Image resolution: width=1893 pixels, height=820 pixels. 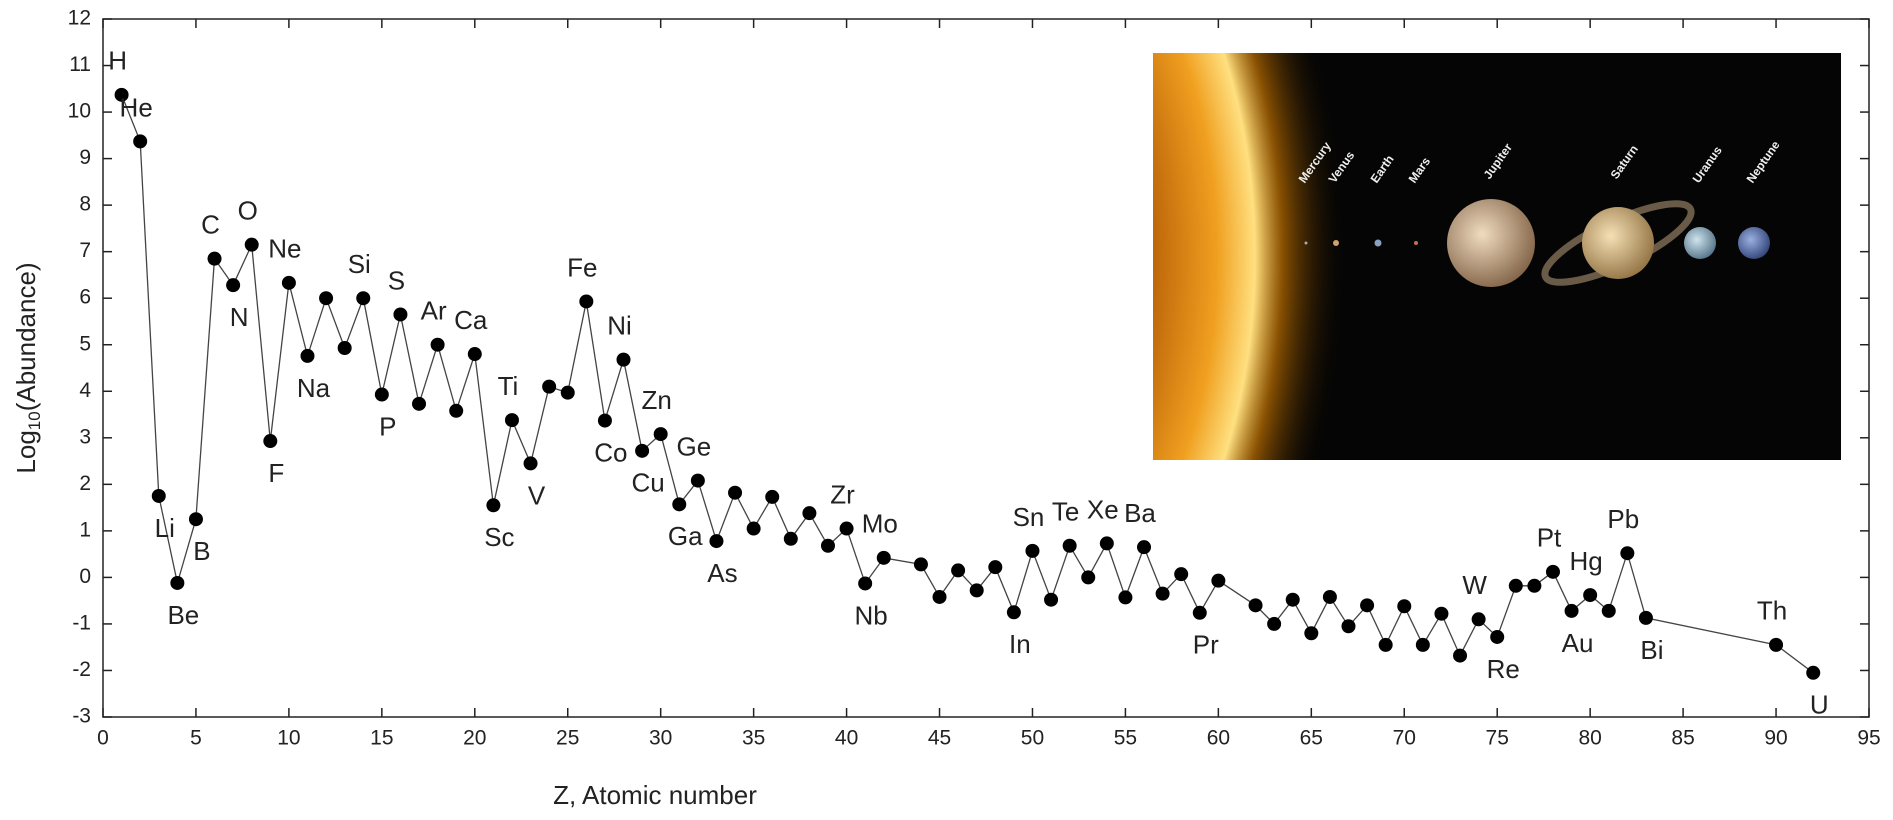 What do you see at coordinates (81, 669) in the screenshot?
I see `y-tick-label: -2` at bounding box center [81, 669].